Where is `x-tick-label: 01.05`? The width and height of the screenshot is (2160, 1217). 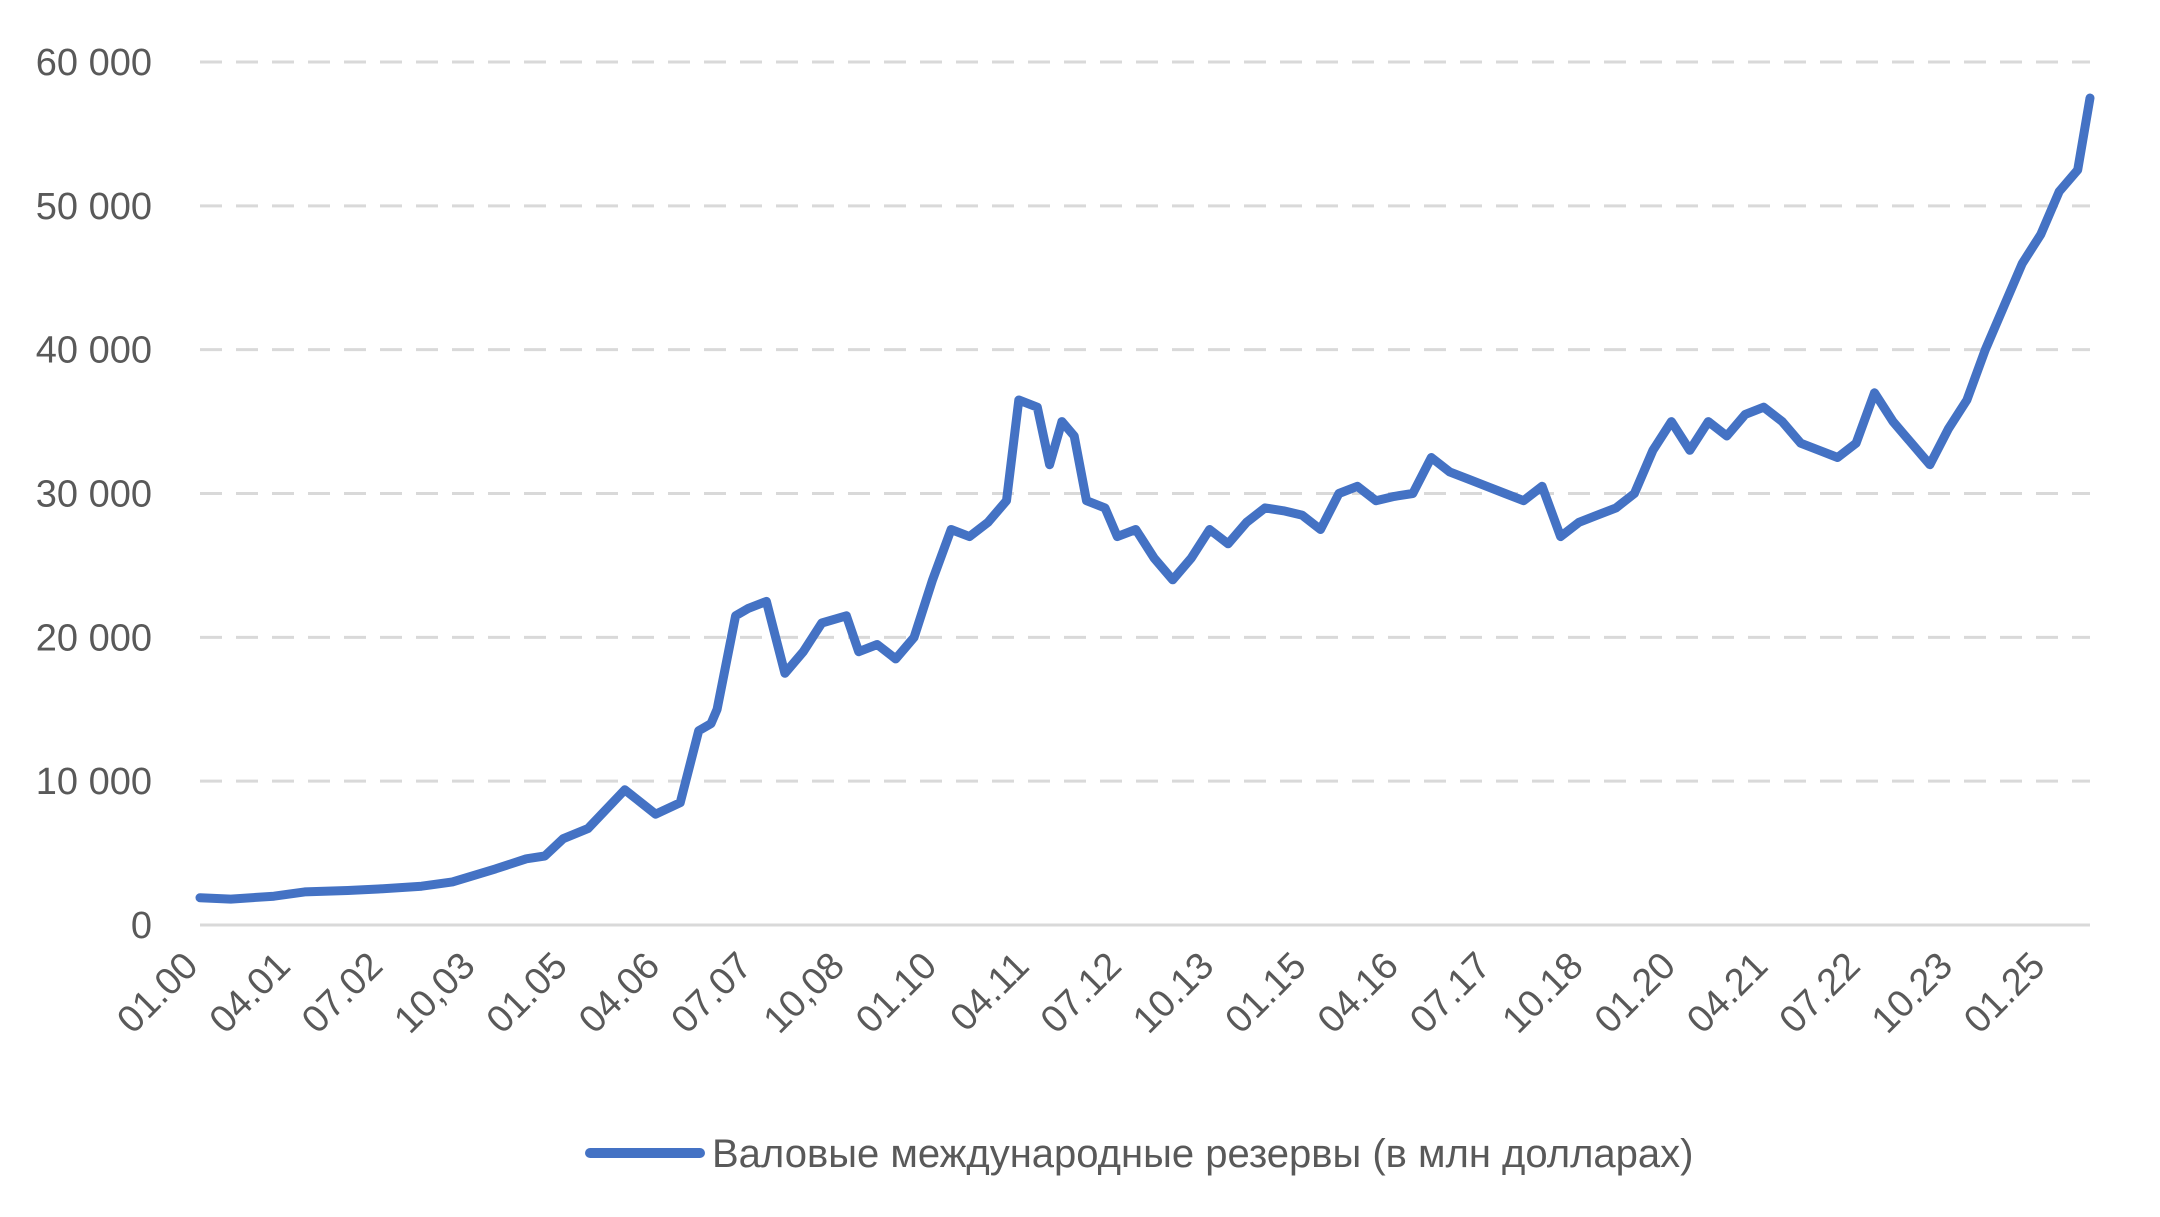 x-tick-label: 01.05 is located at coordinates (527, 993).